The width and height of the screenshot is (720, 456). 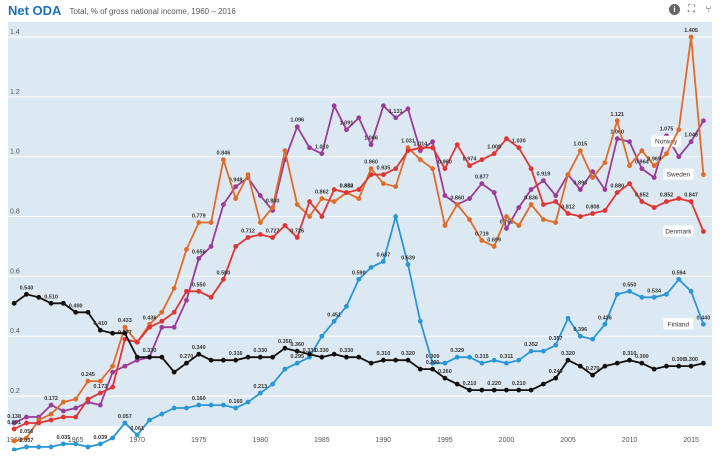 What do you see at coordinates (236, 181) in the screenshot?
I see `data-label: 0.948` at bounding box center [236, 181].